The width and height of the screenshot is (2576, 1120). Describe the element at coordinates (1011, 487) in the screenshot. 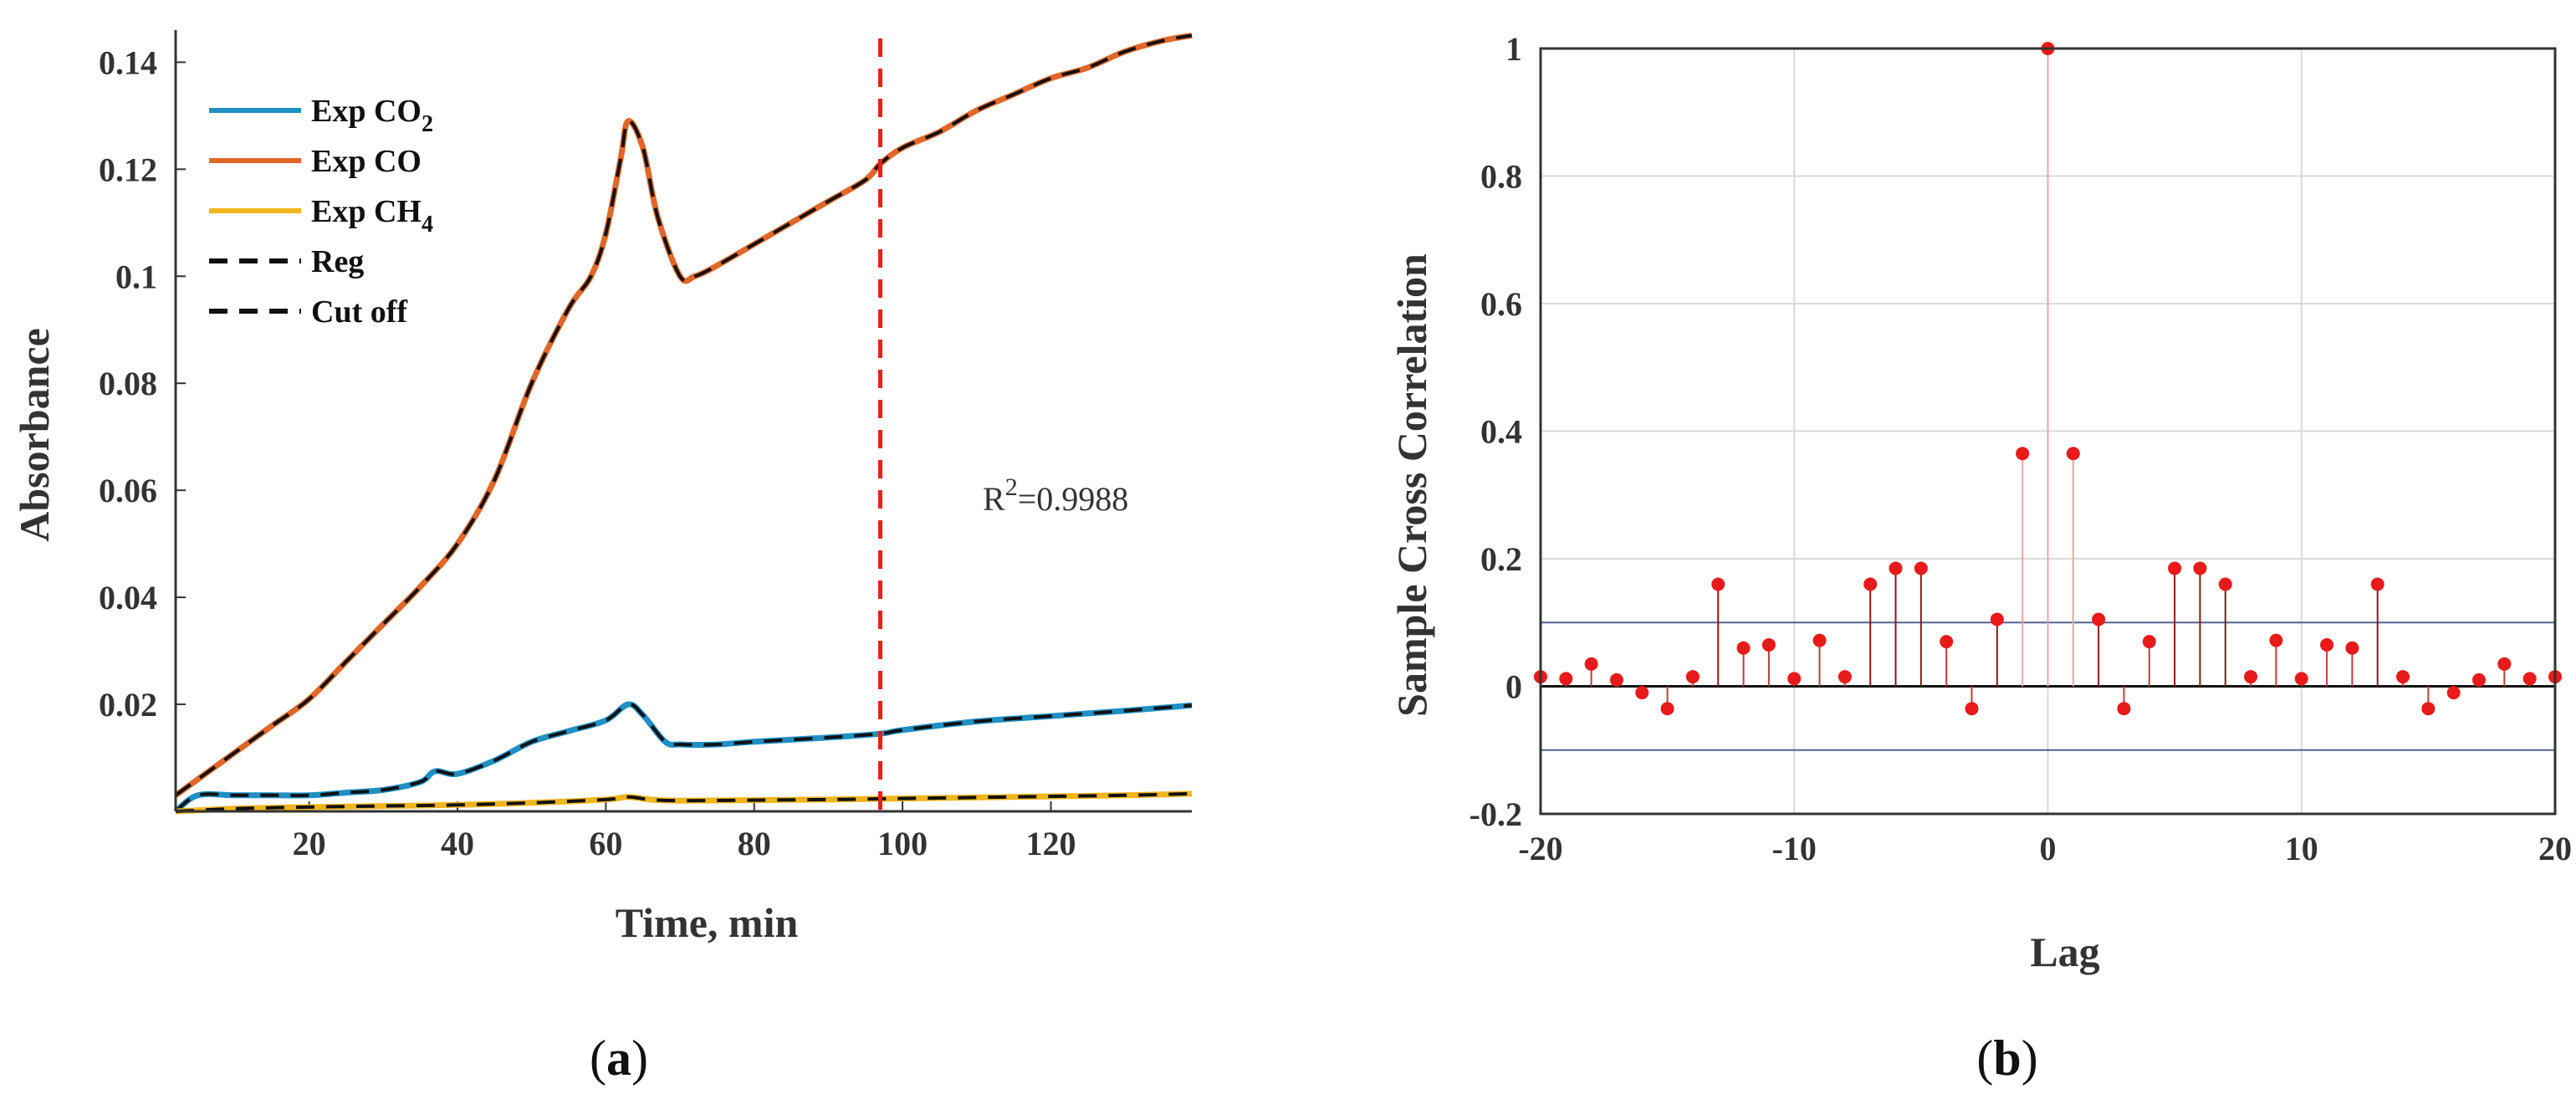

I see `r-squared-sup: 2` at that location.